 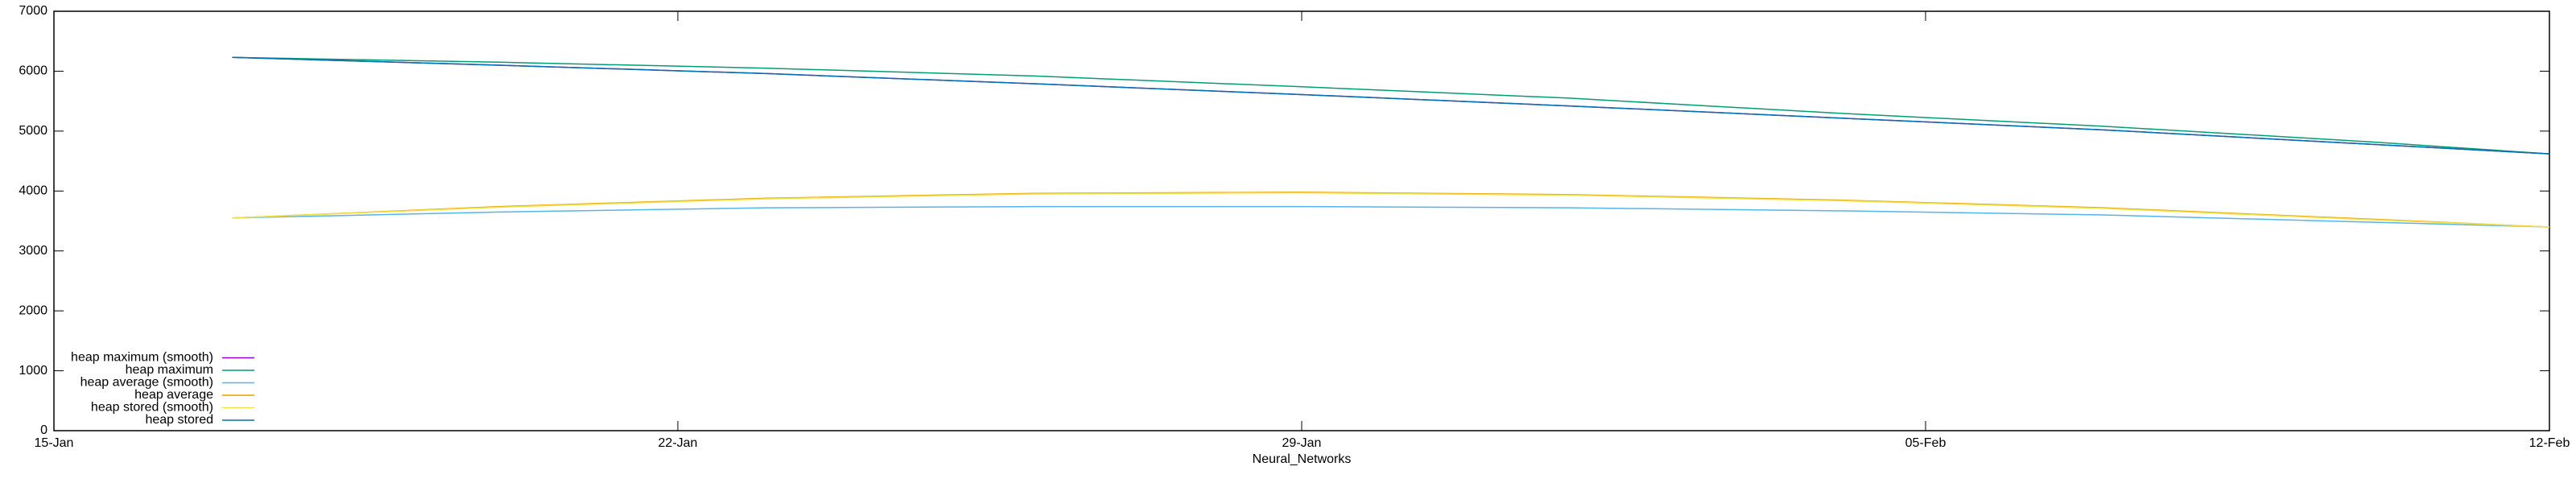 I want to click on legend-label: heap maximum, so click(x=169, y=370).